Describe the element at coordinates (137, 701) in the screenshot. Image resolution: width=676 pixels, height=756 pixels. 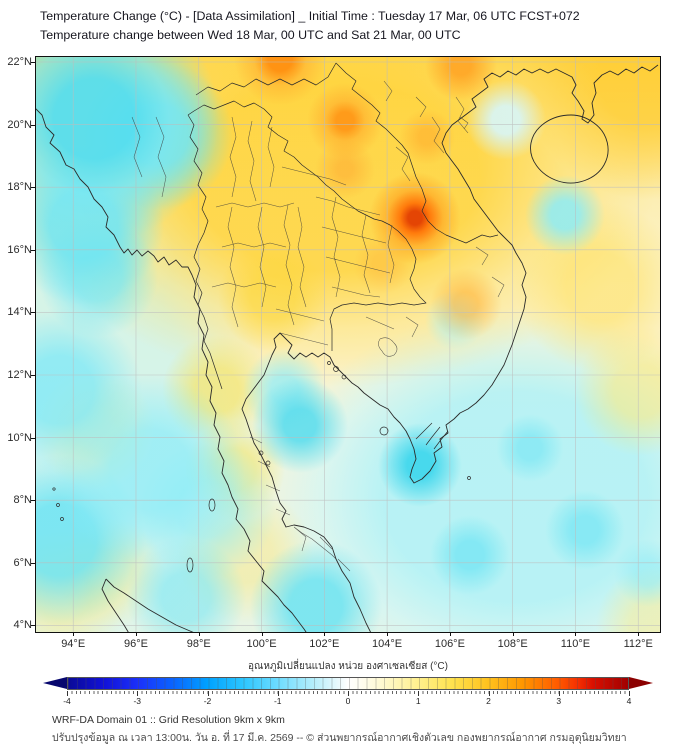
I see `colorbar-tick-value: -3` at that location.